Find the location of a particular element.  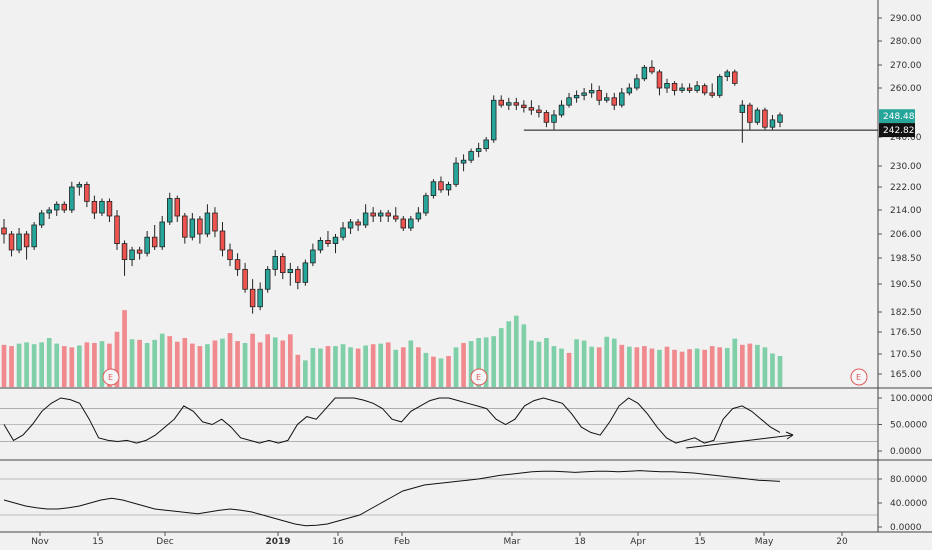

earnings-marker: E is located at coordinates (479, 377).